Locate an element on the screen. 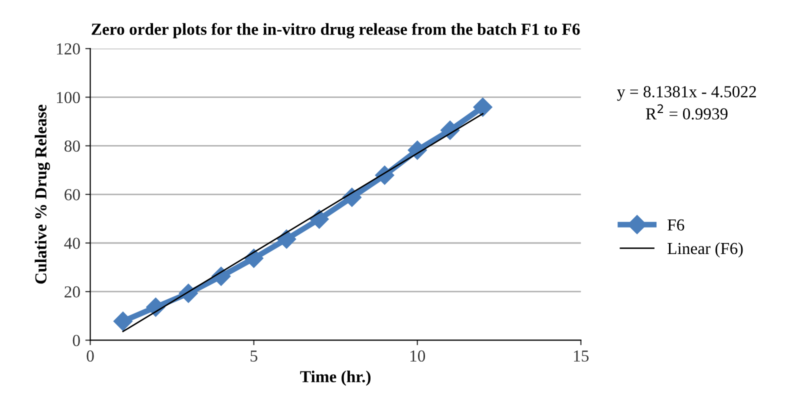 Image resolution: width=785 pixels, height=405 pixels. x-tick-label: 0 is located at coordinates (90, 356).